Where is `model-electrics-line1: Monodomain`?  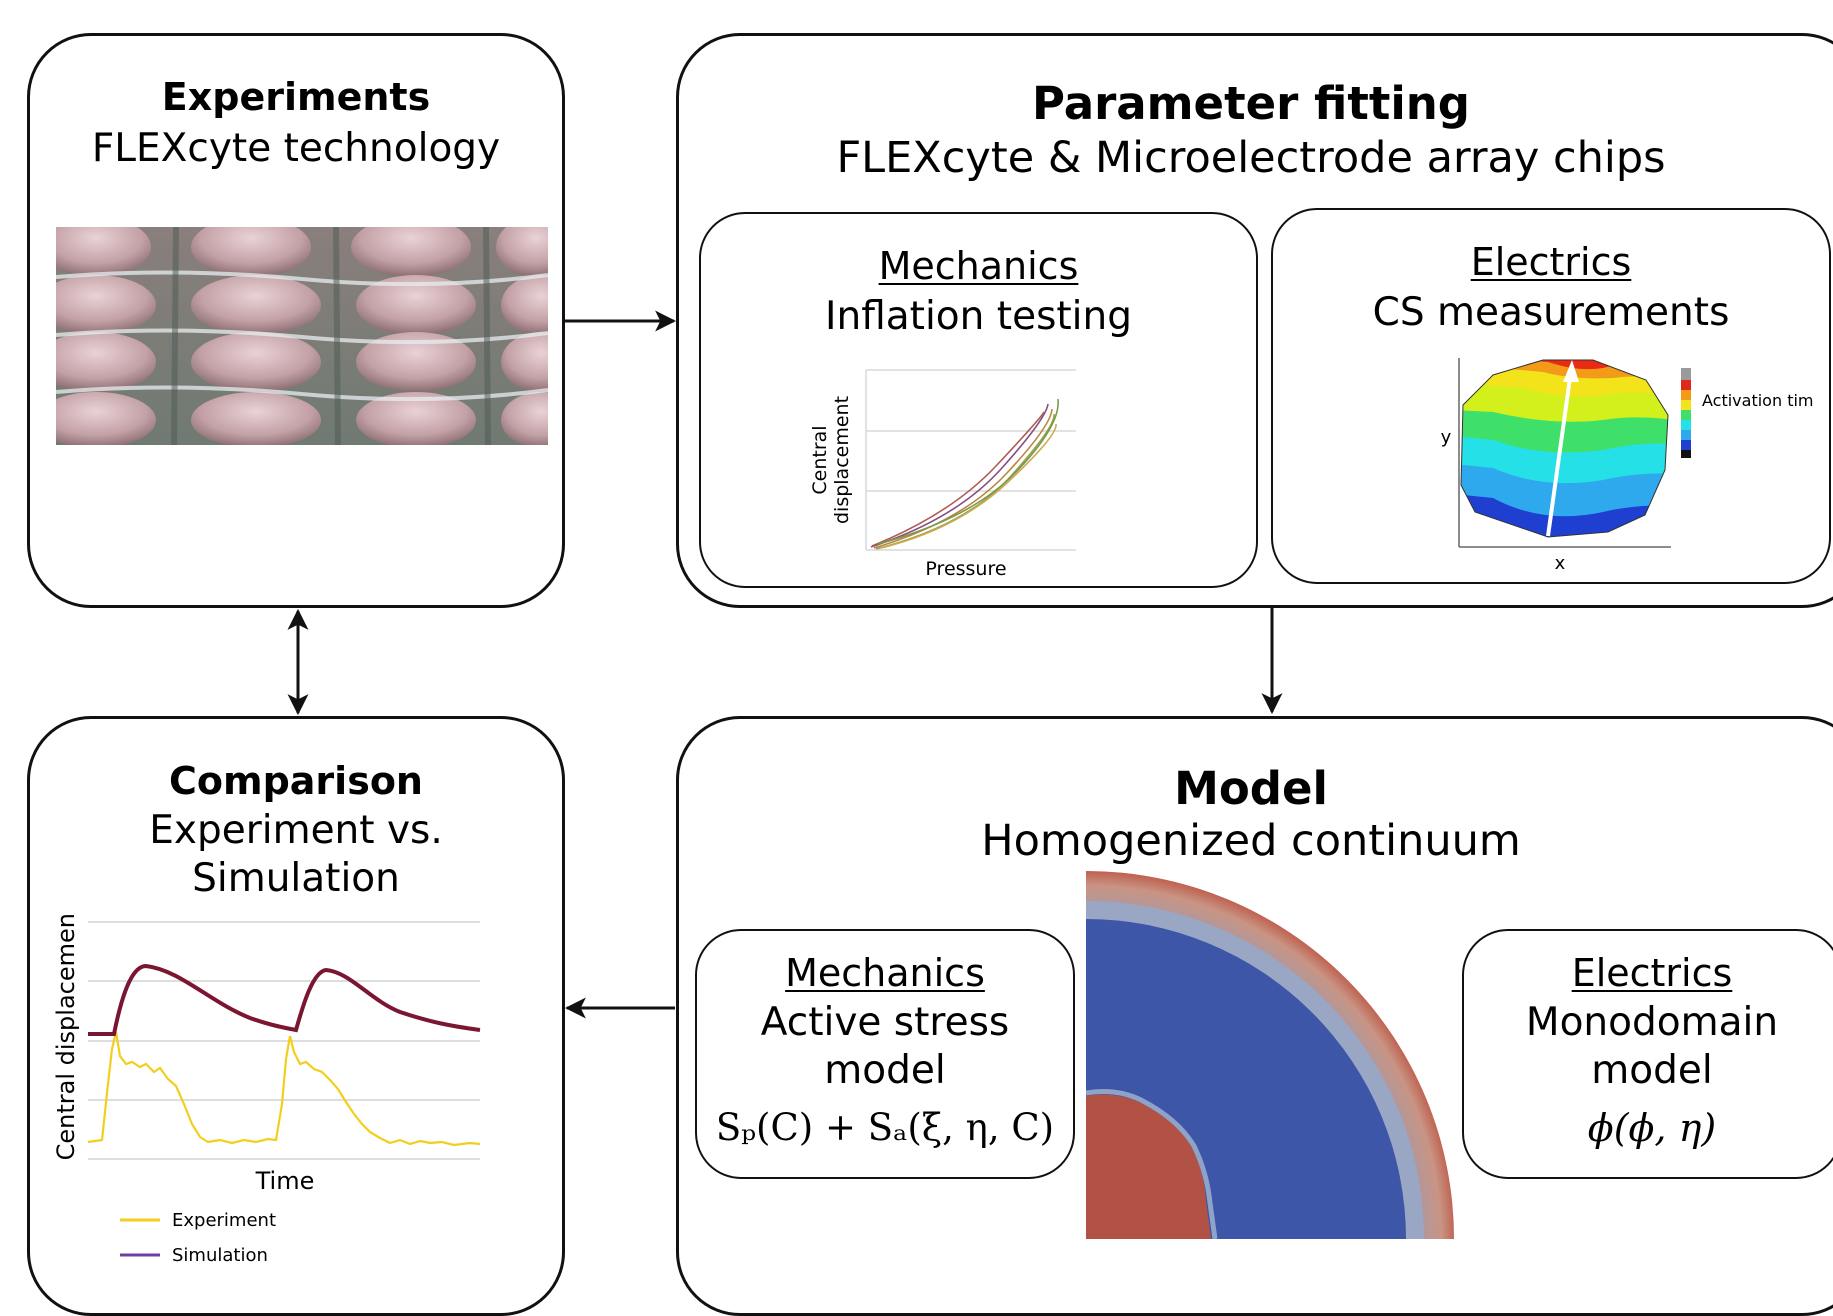 model-electrics-line1: Monodomain is located at coordinates (1652, 1022).